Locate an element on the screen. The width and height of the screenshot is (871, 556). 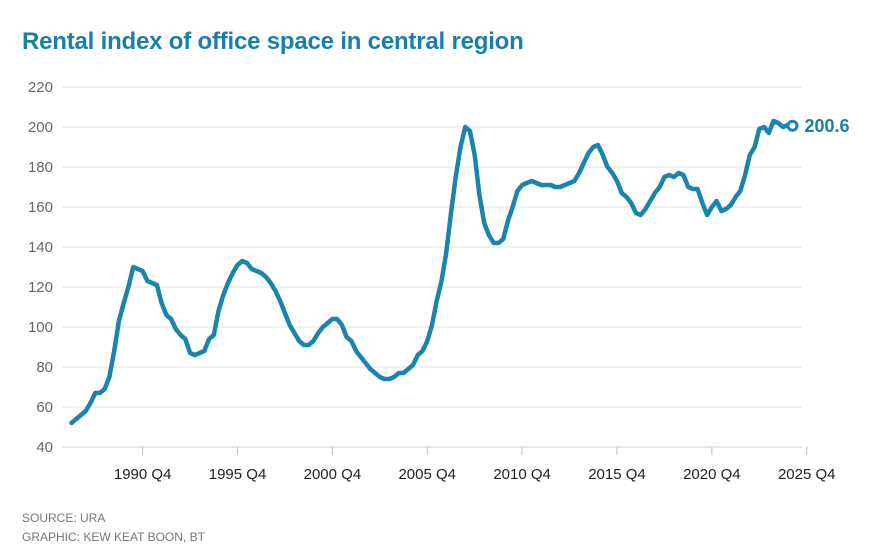
last-value-marker is located at coordinates (792, 125).